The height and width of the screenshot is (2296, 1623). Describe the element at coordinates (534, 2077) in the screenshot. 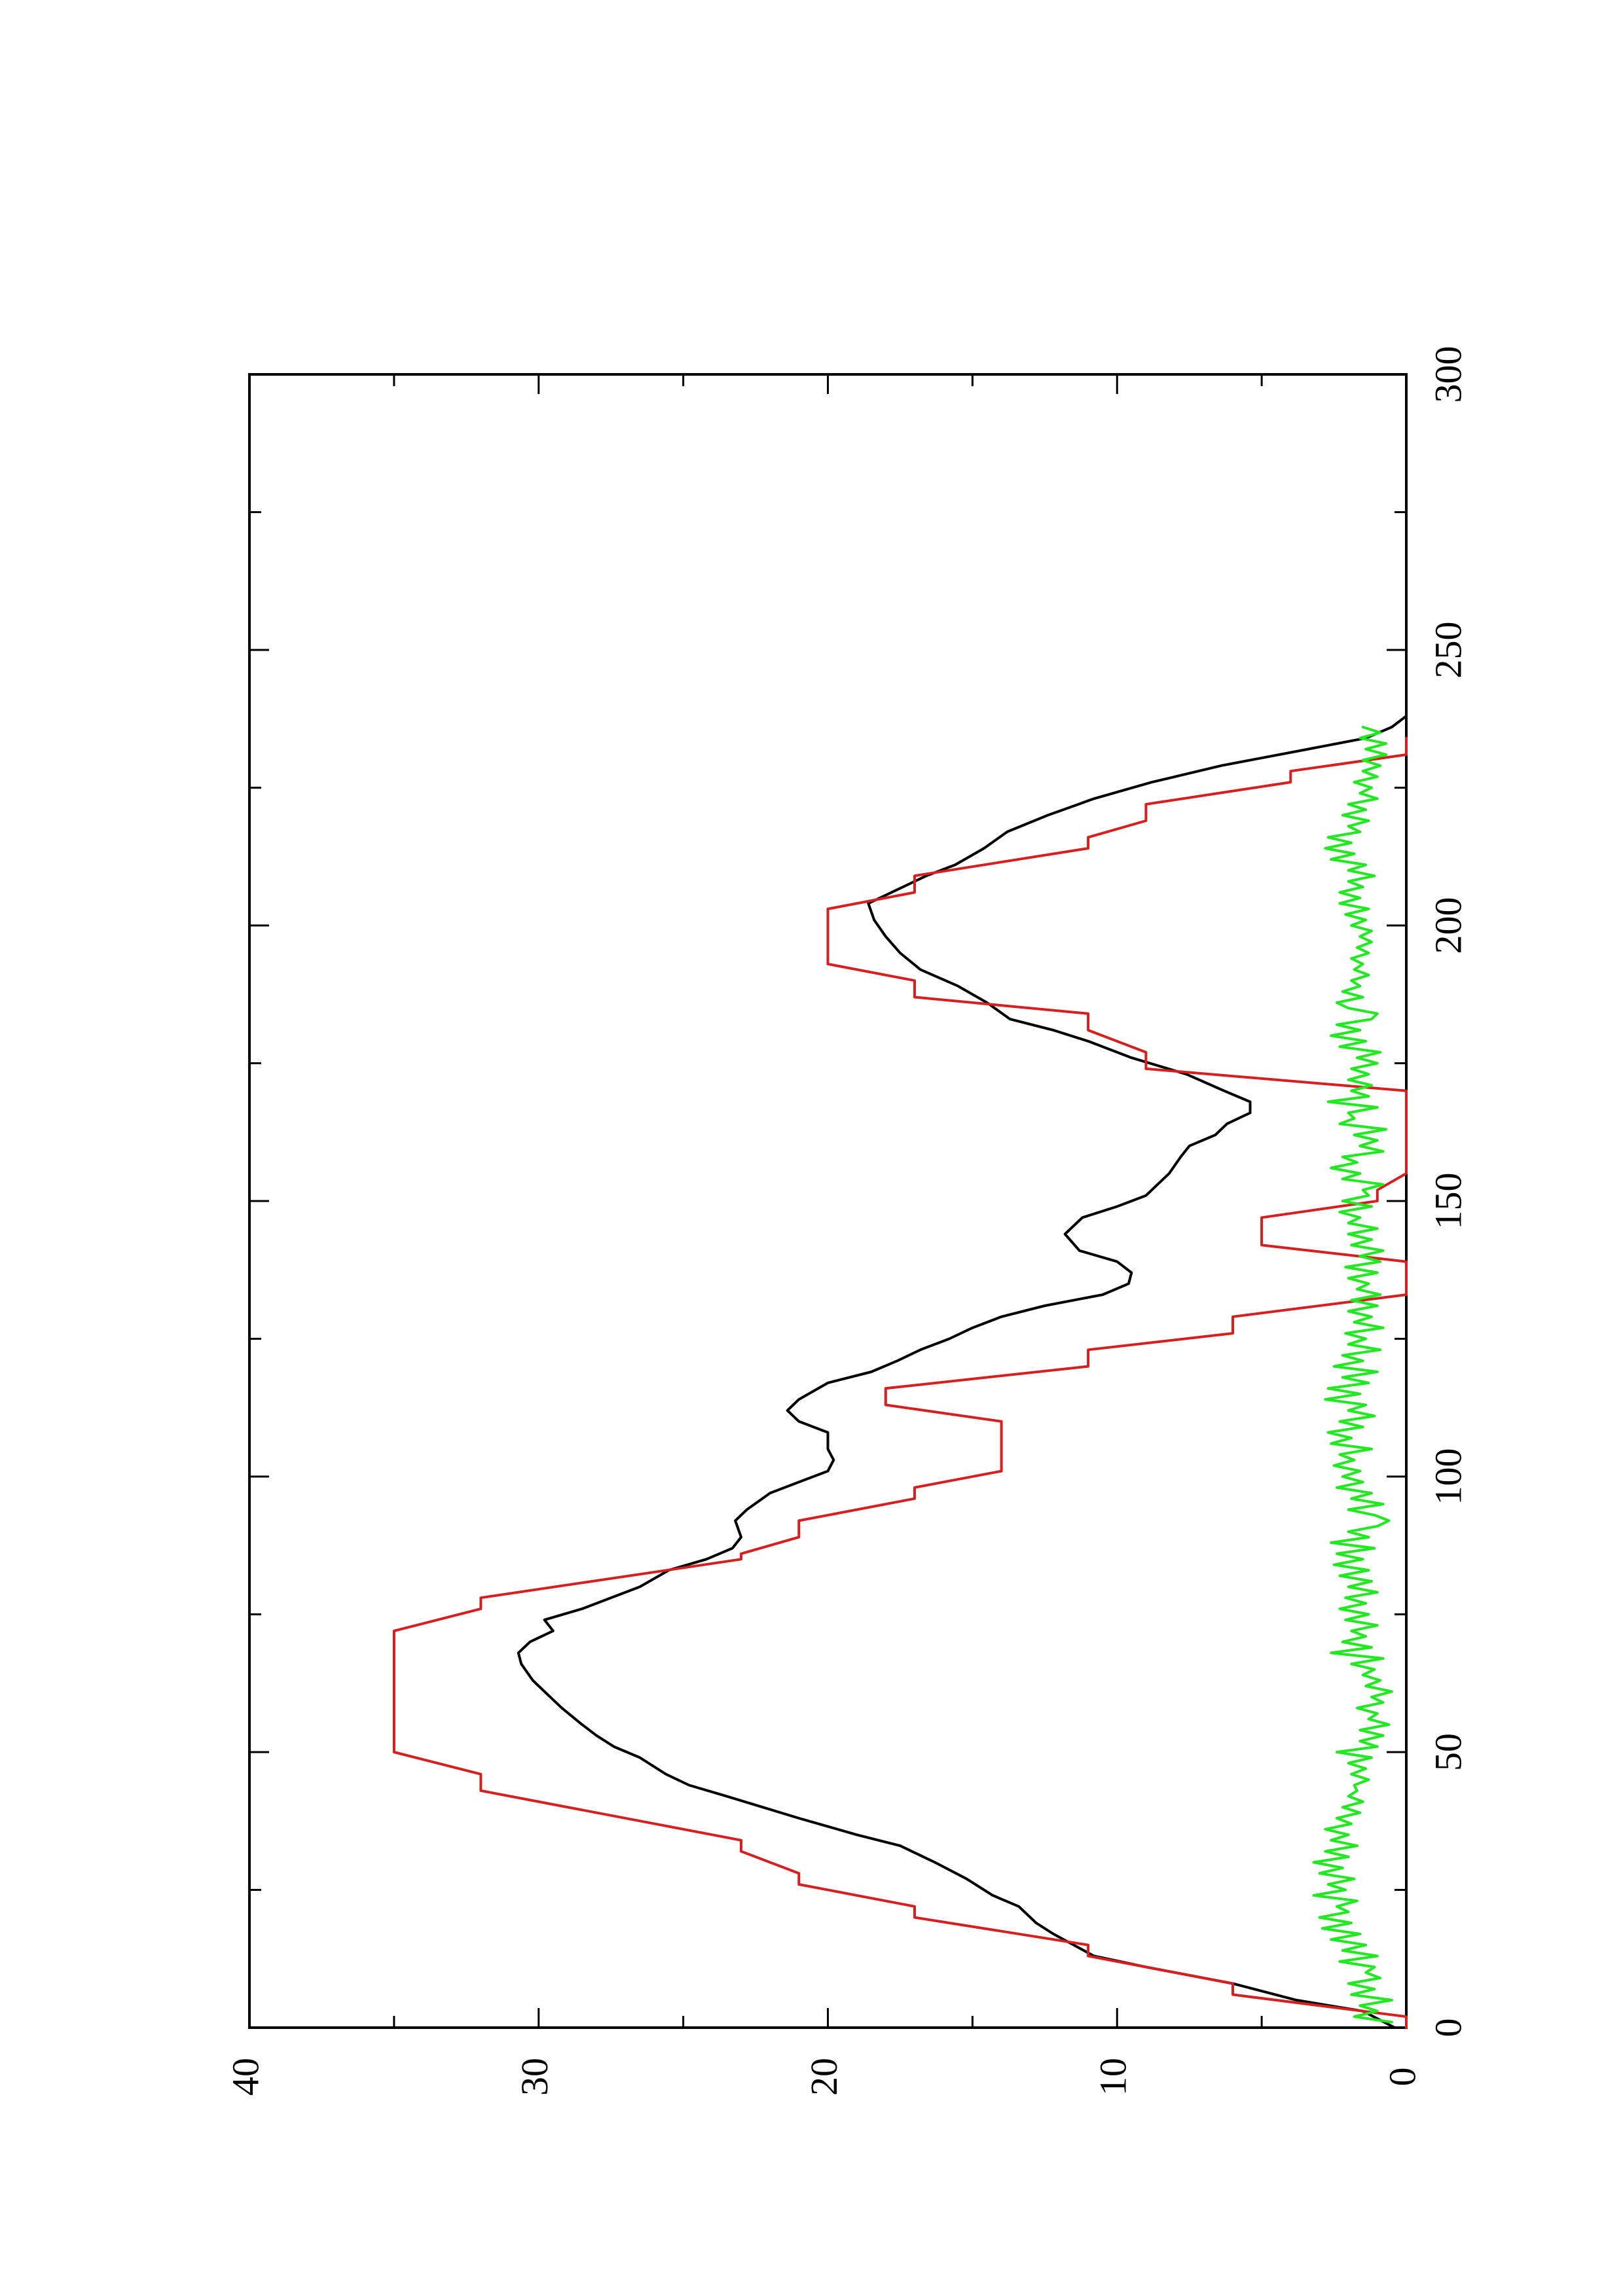

I see `y-tick-label: 30` at that location.